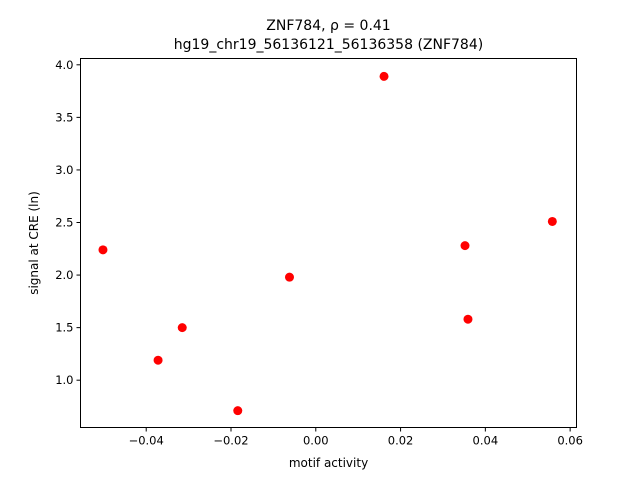 Image resolution: width=640 pixels, height=480 pixels. I want to click on x-tick-label: 0.06, so click(570, 441).